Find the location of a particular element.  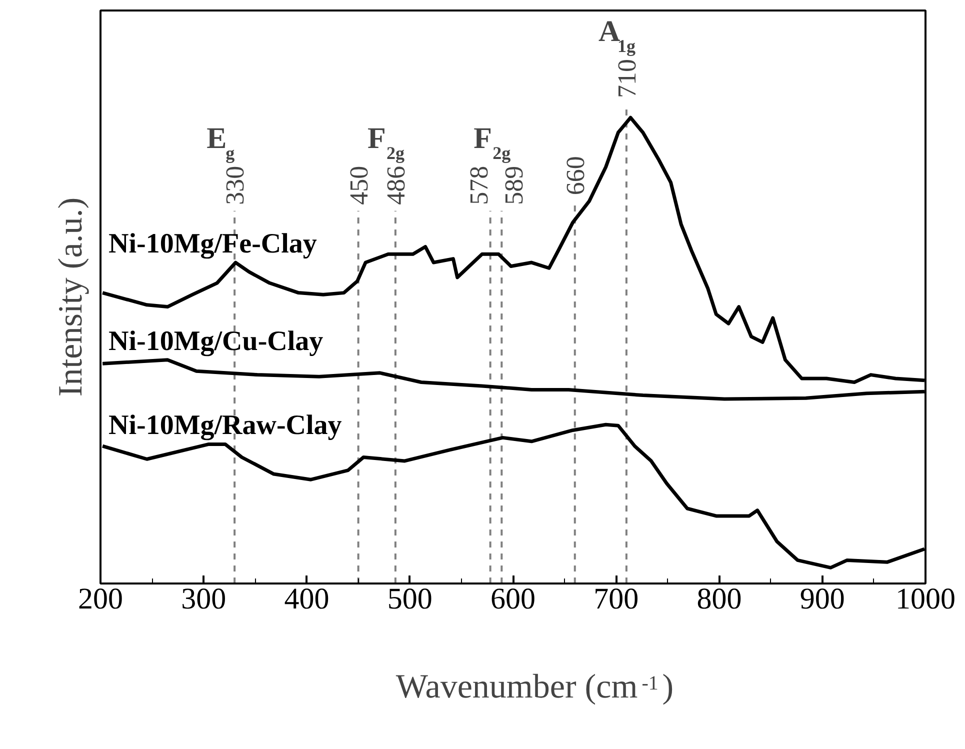

x-tick-label: 900 is located at coordinates (822, 599).